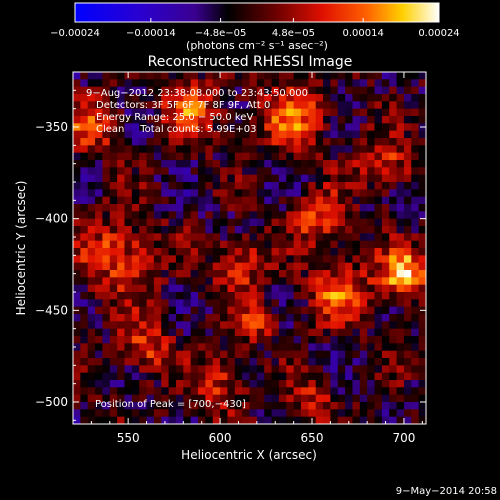 This screenshot has height=500, width=500. What do you see at coordinates (170, 404) in the screenshot?
I see `peak-position-label: Position of Peak = [700,−430]` at bounding box center [170, 404].